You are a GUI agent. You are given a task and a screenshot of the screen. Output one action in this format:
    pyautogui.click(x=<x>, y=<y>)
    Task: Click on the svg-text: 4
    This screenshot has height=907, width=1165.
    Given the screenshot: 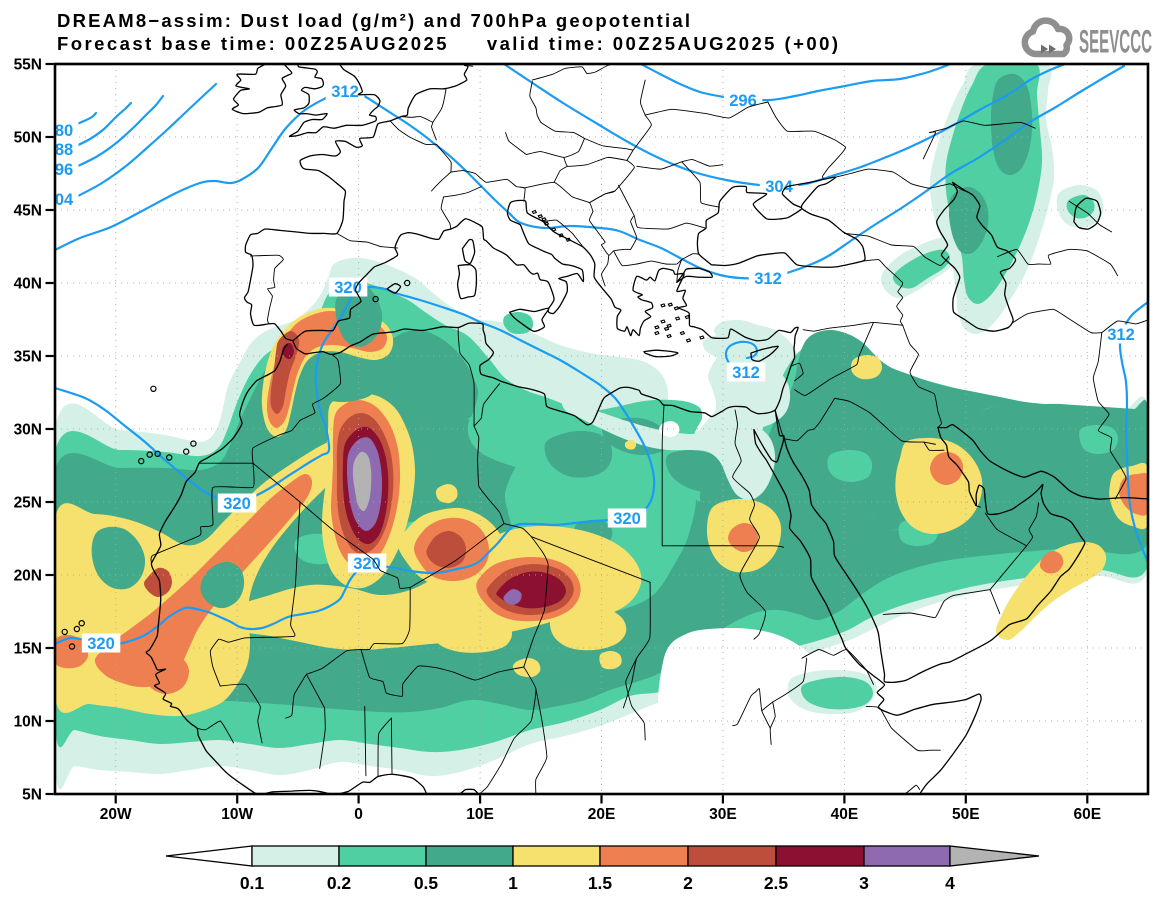 What is the action you would take?
    pyautogui.click(x=950, y=883)
    